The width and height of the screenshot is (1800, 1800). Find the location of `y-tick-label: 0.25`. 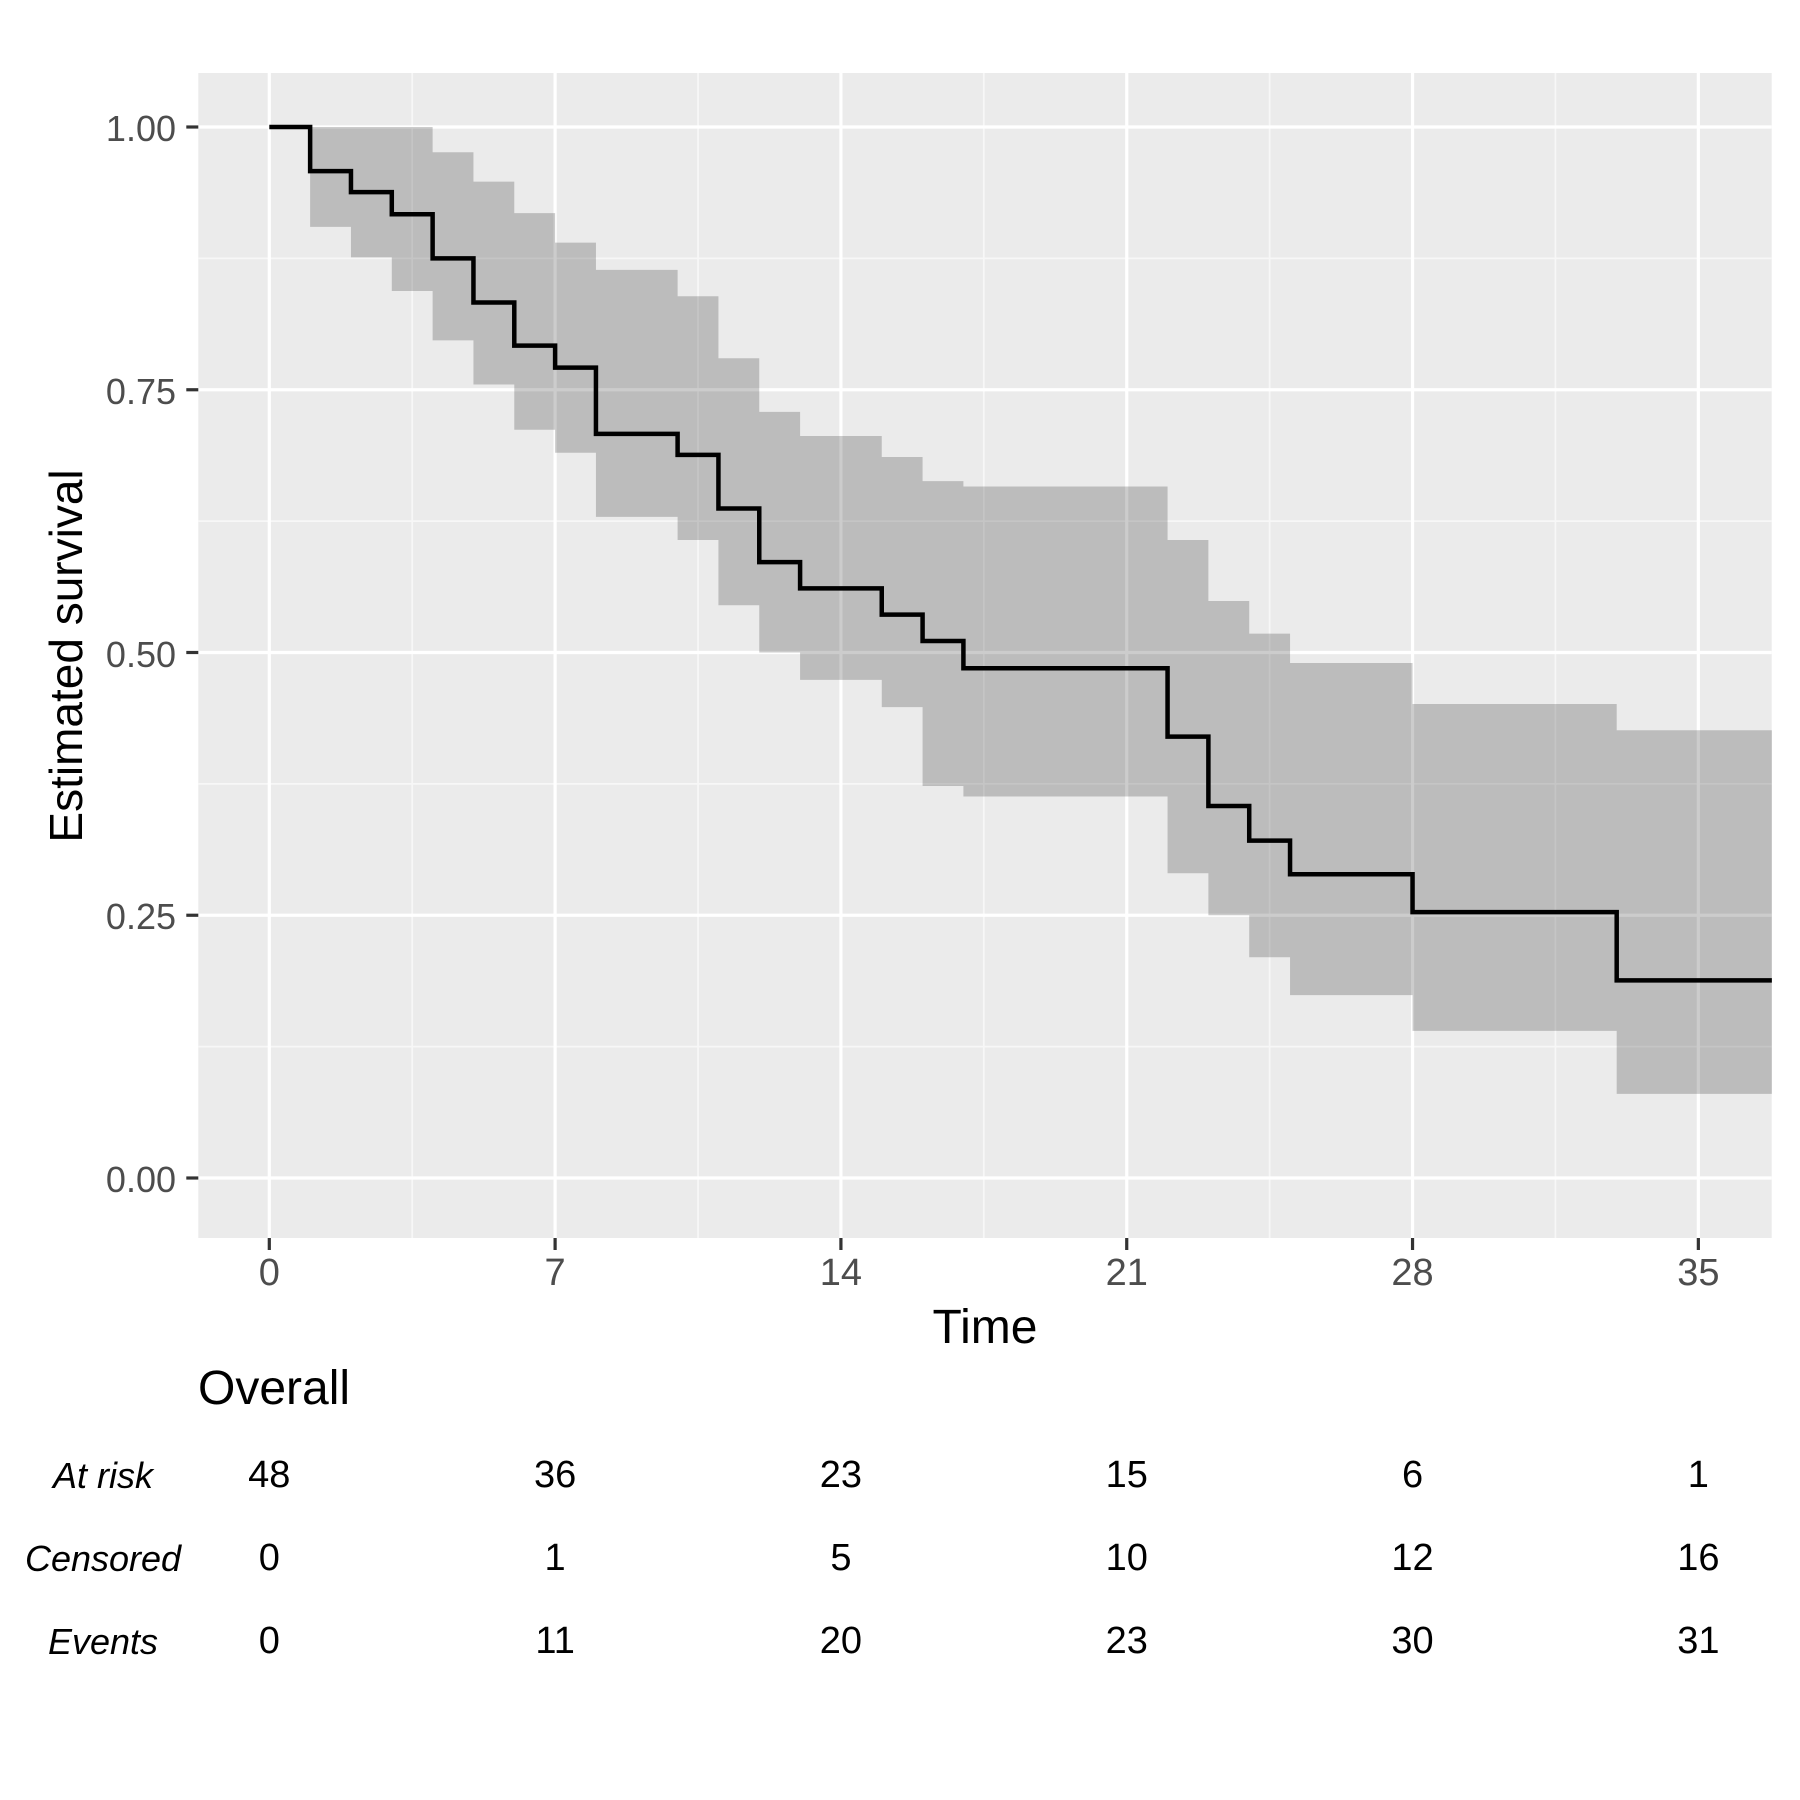

y-tick-label: 0.25 is located at coordinates (140, 917).